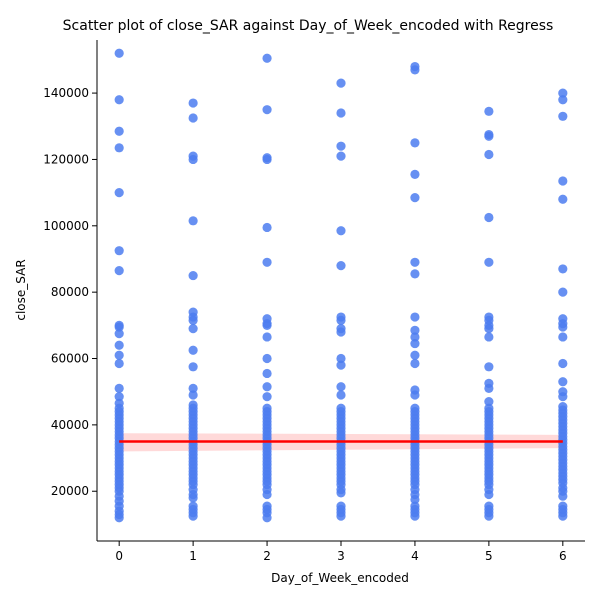 The width and height of the screenshot is (600, 600). I want to click on y-tick-label: 140000, so click(66, 93).